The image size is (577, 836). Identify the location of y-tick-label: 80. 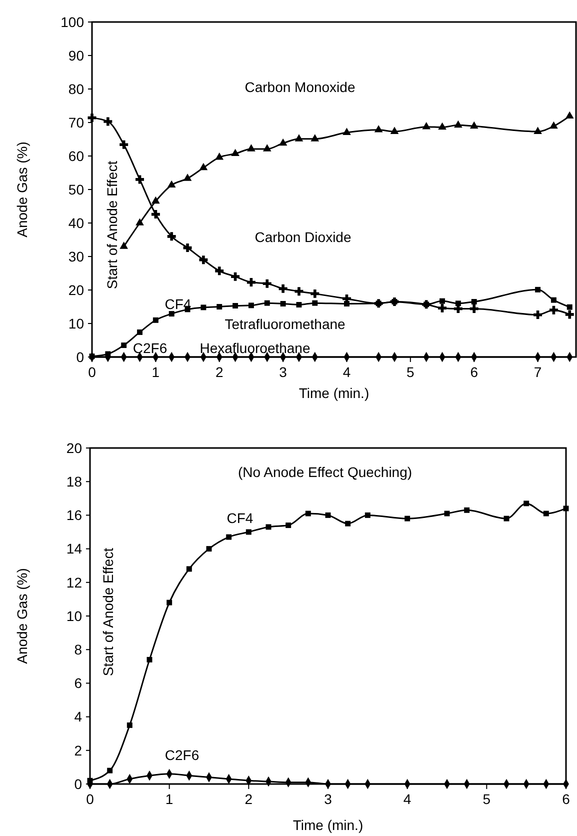
(76, 88).